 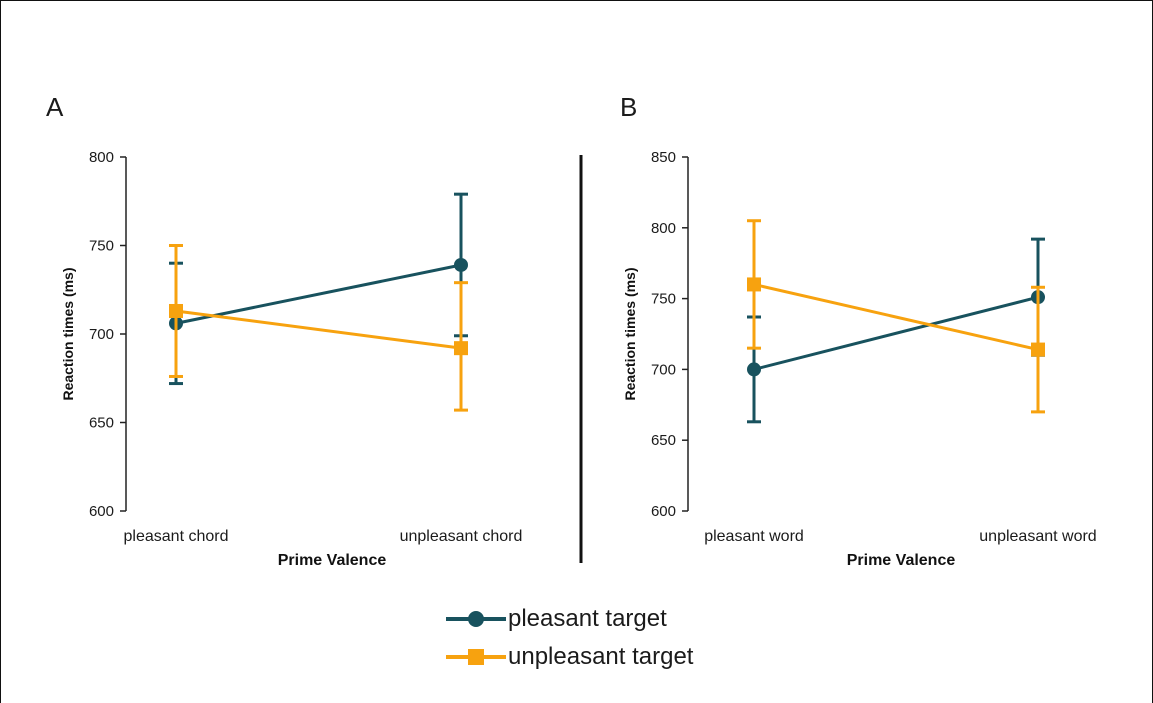 What do you see at coordinates (476, 619) in the screenshot?
I see `circle-marker-icon` at bounding box center [476, 619].